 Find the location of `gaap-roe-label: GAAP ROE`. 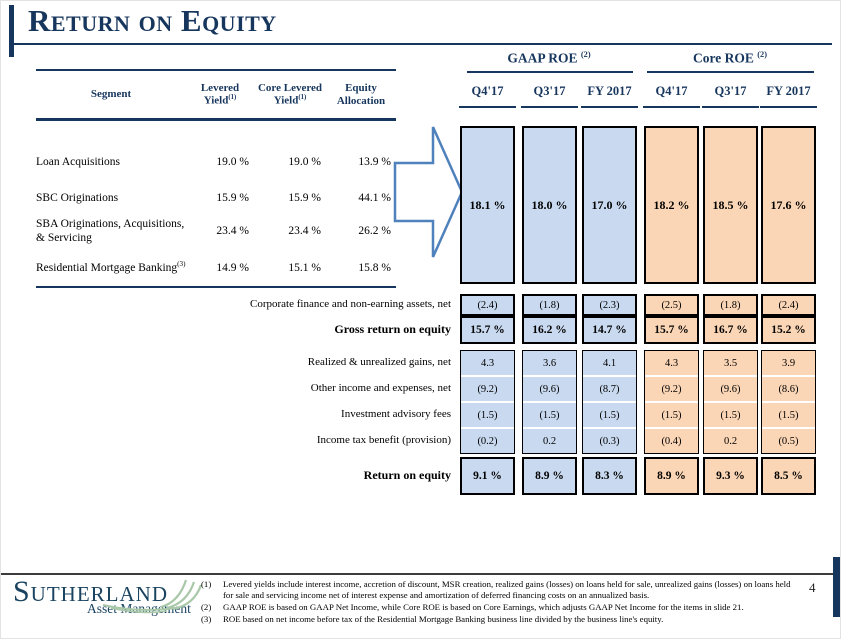

gaap-roe-label: GAAP ROE is located at coordinates (542, 58).